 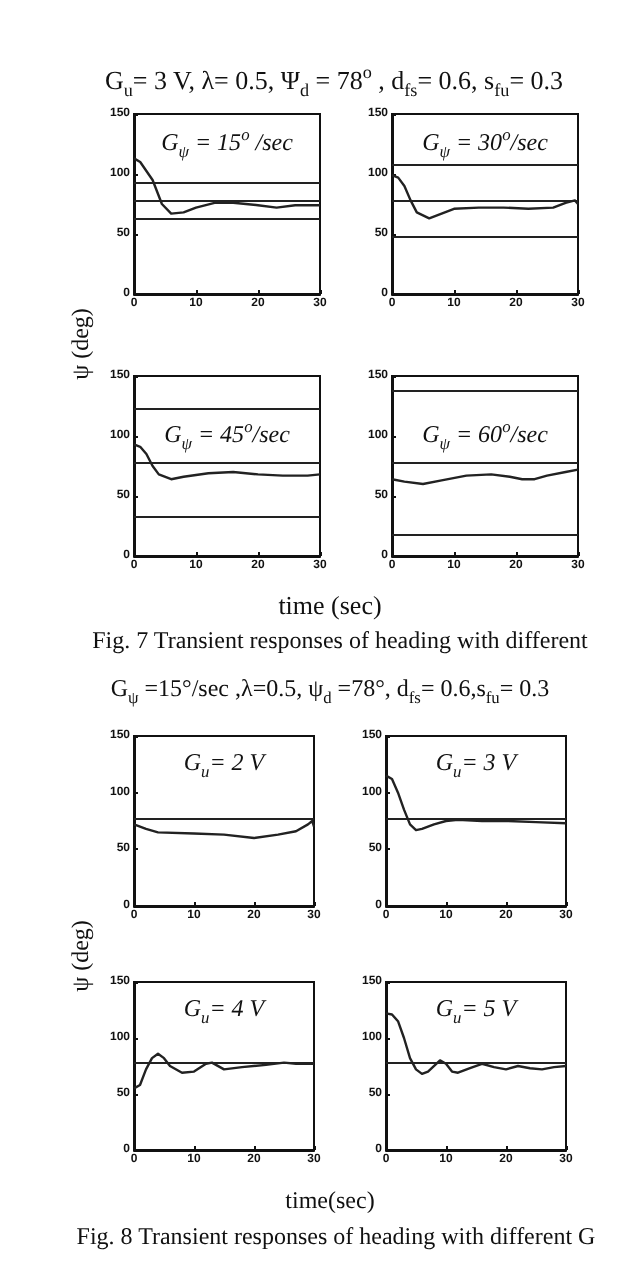 I want to click on text: G$_{ψ}$ = 45$^{o}$/sec, so click(x=227, y=436).